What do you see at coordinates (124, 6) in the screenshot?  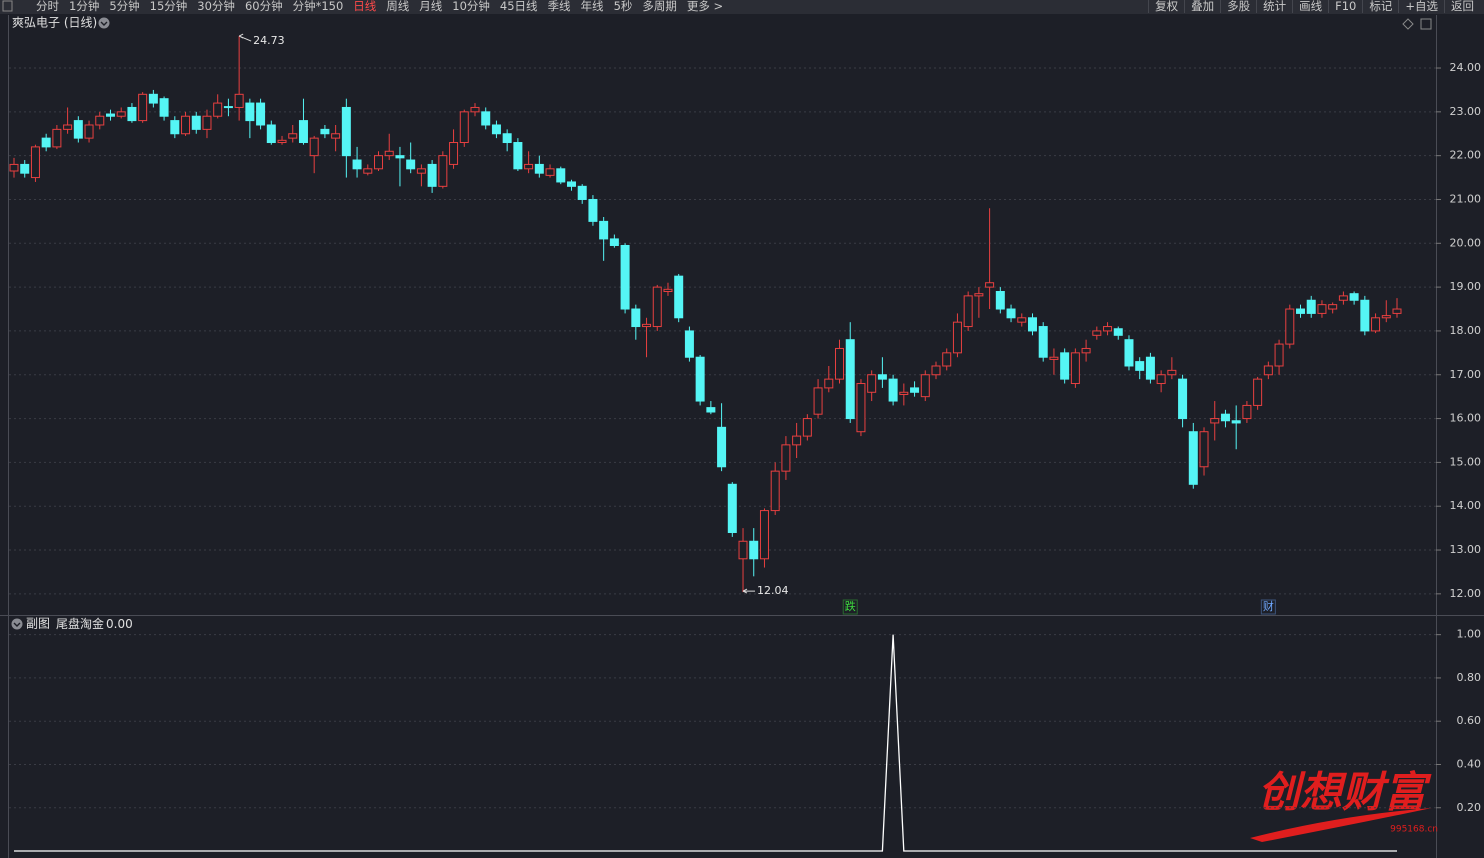 I see `toolbar-item: 5分钟` at bounding box center [124, 6].